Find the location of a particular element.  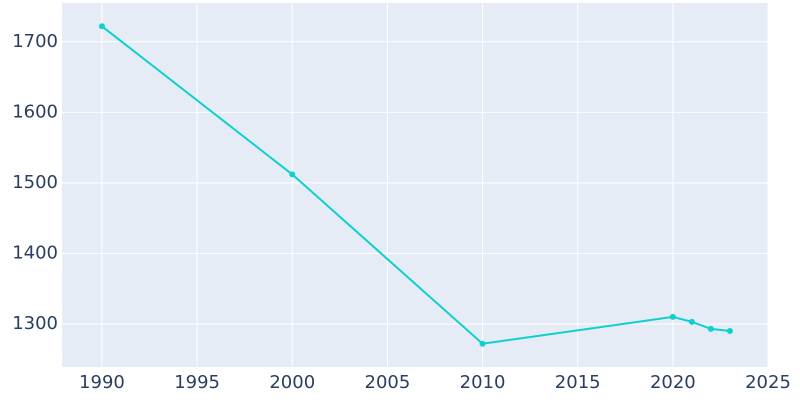

y-tick-label: 1700 is located at coordinates (35, 41).